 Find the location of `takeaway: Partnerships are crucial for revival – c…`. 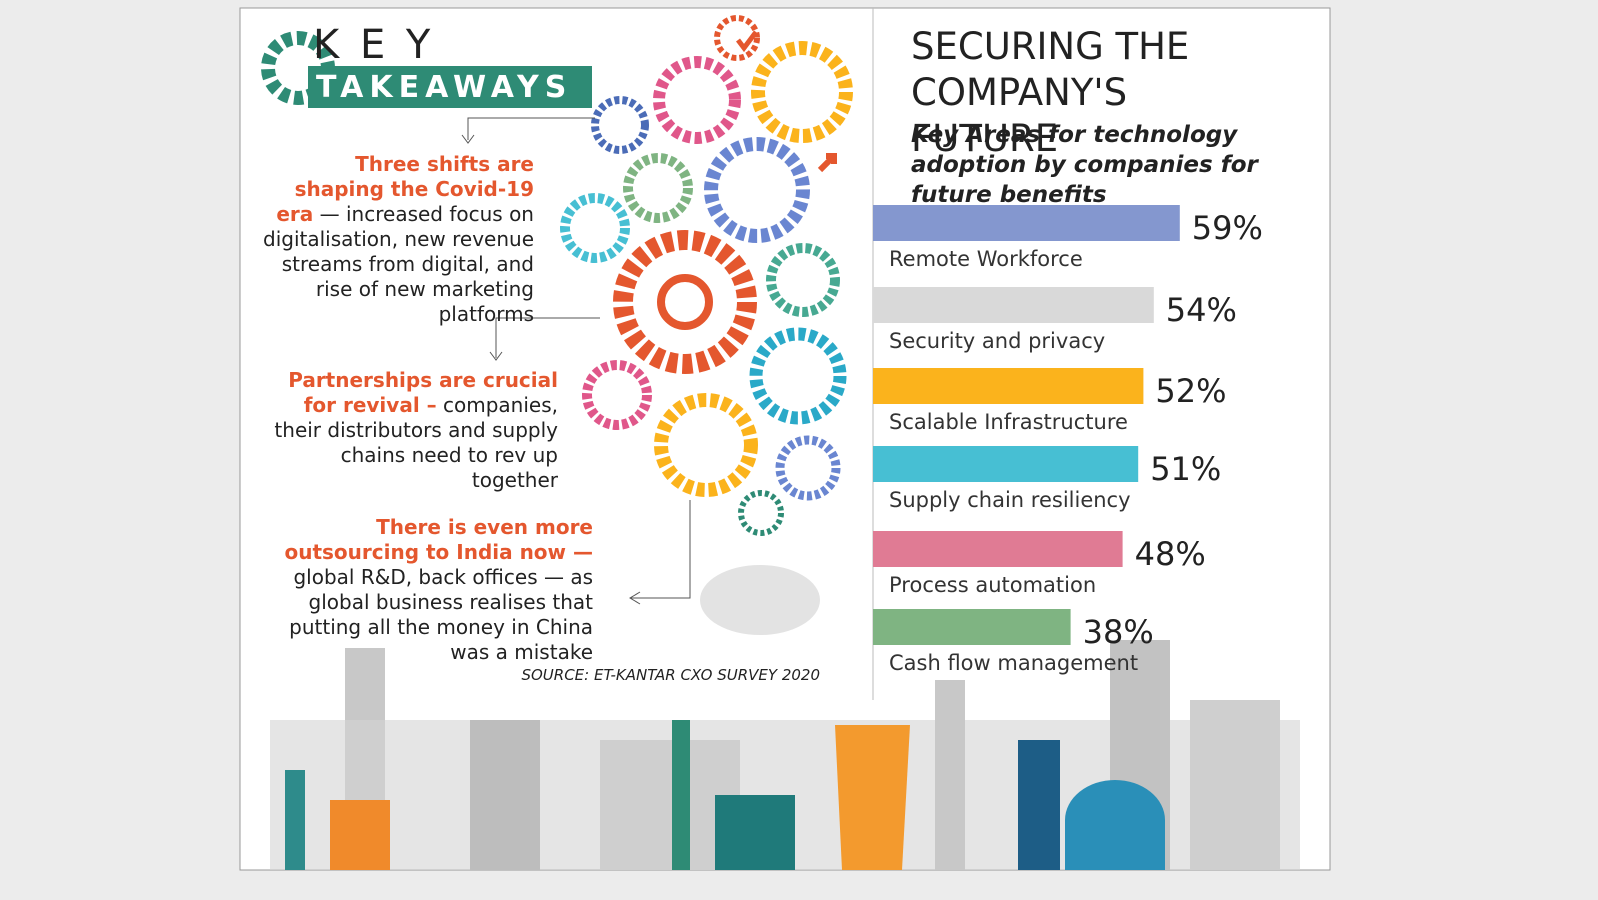

takeaway: Partnerships are crucial for revival – c… is located at coordinates (408, 430).